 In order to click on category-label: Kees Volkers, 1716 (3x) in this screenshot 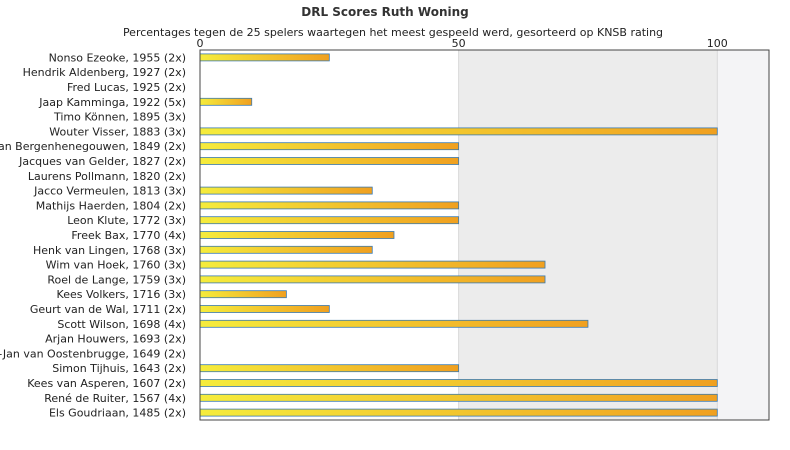, I will do `click(121, 294)`.